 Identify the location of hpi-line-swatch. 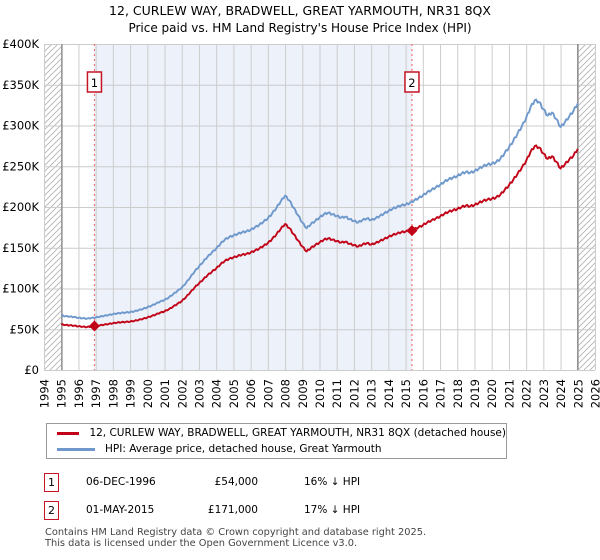
(76, 449).